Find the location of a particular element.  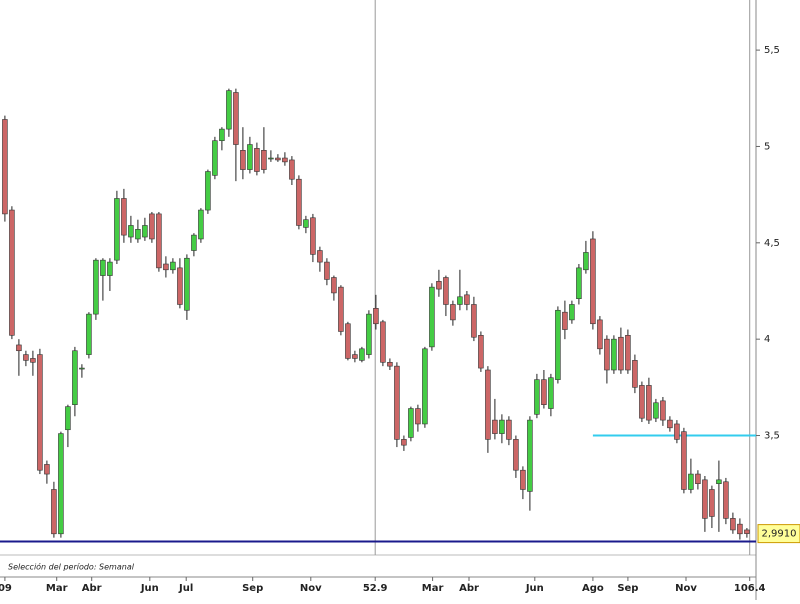

x-tick-label: Jul is located at coordinates (185, 588).